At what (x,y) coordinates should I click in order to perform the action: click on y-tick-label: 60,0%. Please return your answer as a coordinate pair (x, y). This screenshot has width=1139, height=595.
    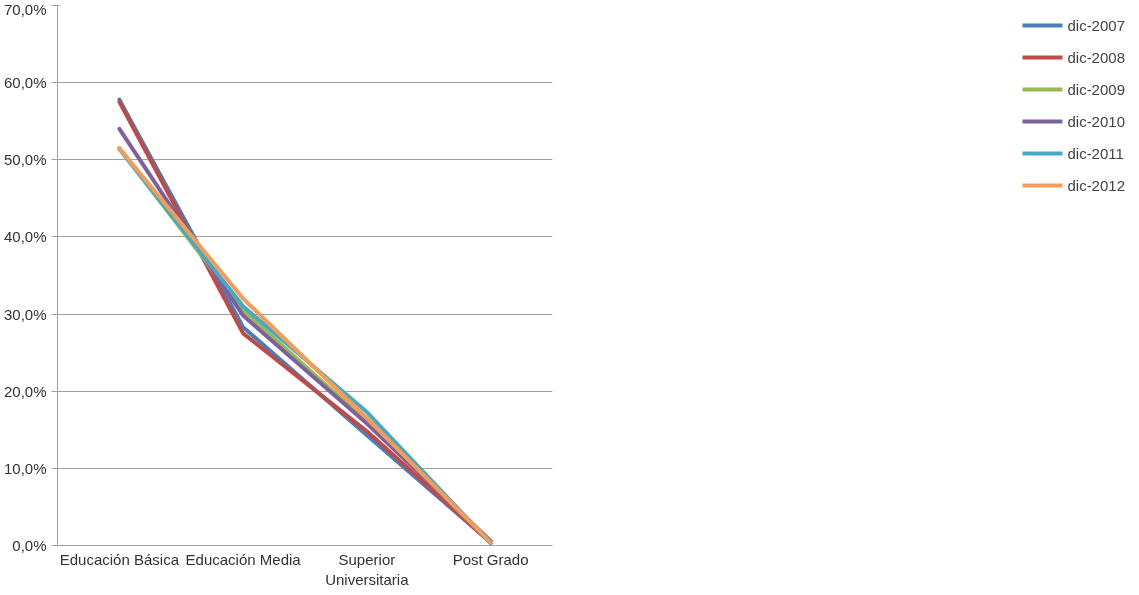
    Looking at the image, I should click on (25, 83).